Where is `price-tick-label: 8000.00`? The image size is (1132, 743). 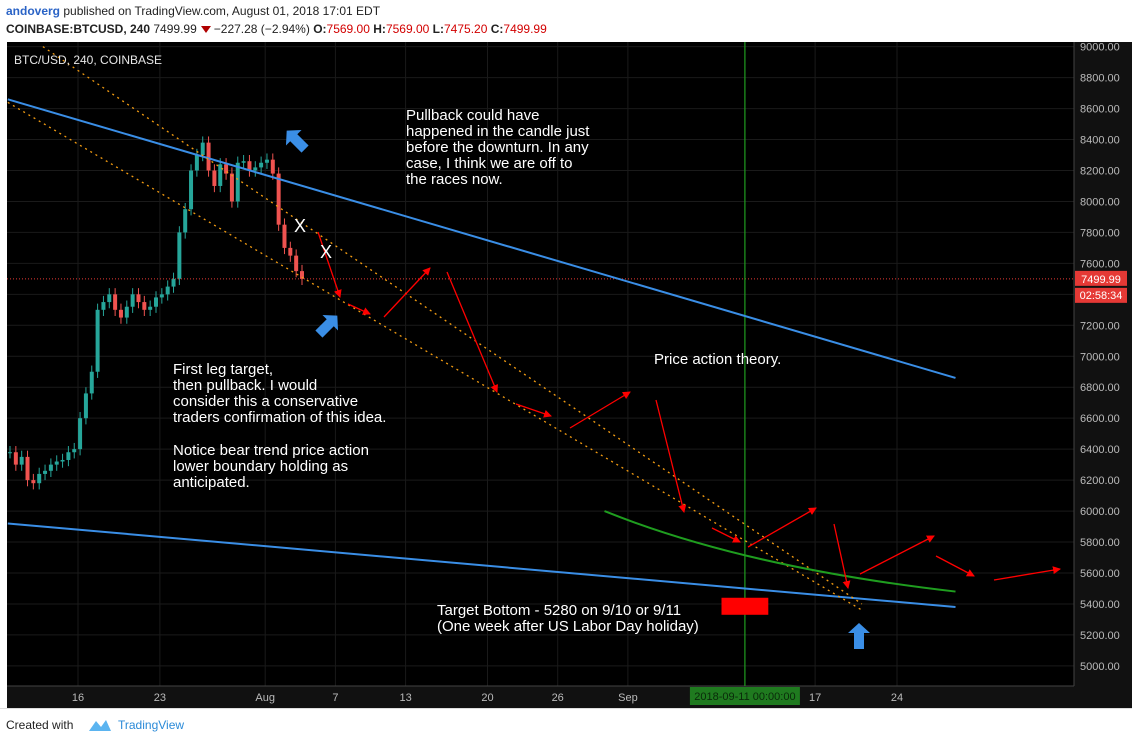 price-tick-label: 8000.00 is located at coordinates (1100, 202).